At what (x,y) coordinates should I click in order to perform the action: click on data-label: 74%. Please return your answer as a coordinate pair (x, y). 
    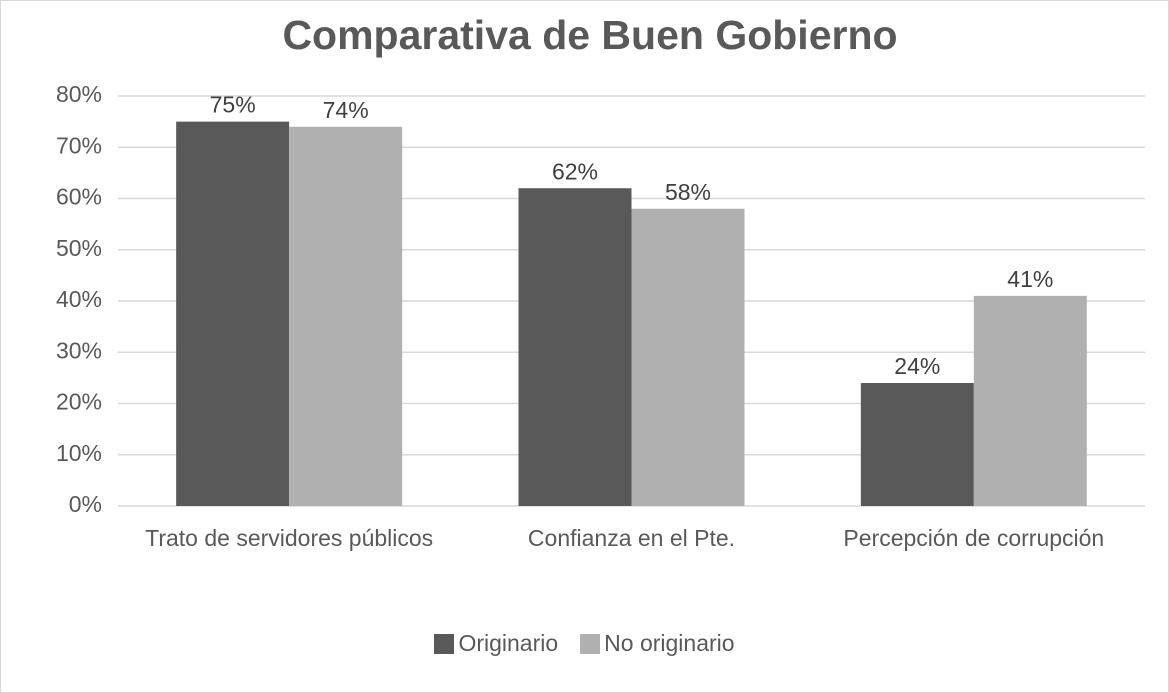
    Looking at the image, I should click on (346, 110).